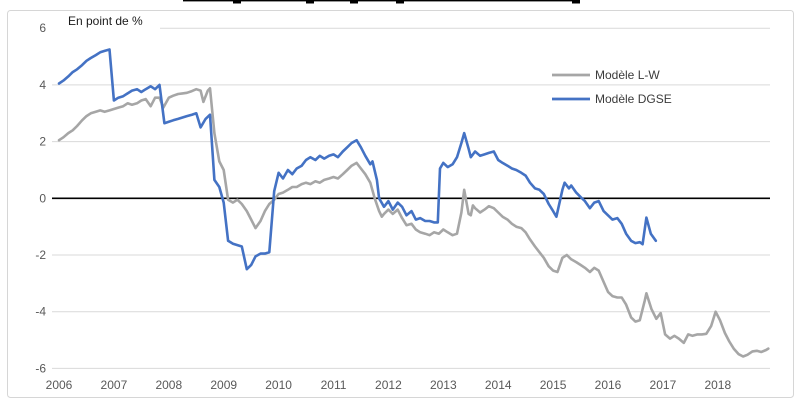 The image size is (803, 413). Describe the element at coordinates (717, 385) in the screenshot. I see `x-tick-label: 2018` at that location.